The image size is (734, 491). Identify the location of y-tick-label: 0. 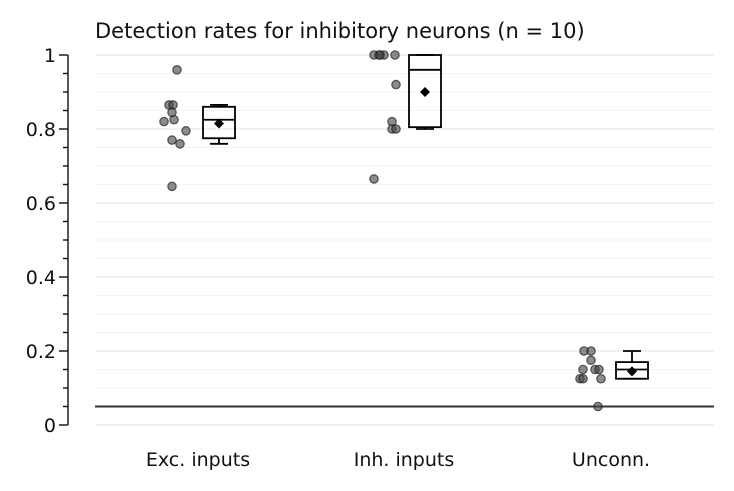
(50, 426).